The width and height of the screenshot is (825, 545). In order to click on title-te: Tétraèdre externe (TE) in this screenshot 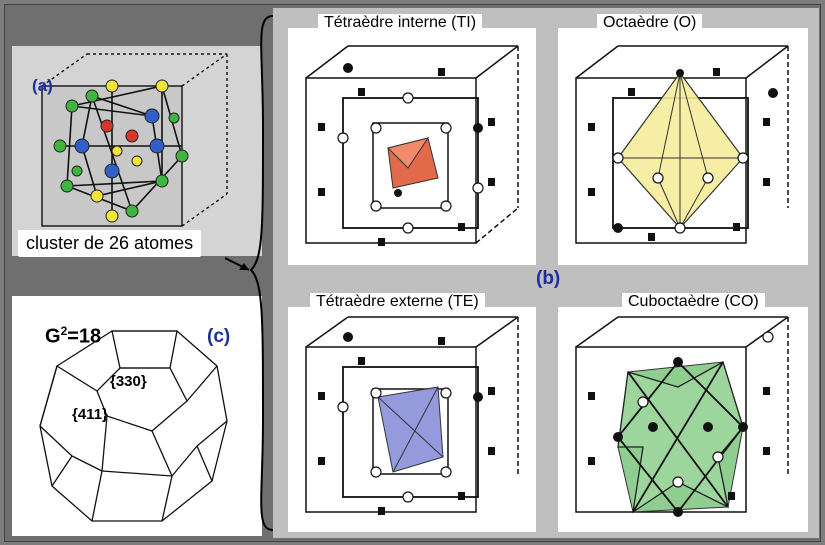, I will do `click(397, 302)`.